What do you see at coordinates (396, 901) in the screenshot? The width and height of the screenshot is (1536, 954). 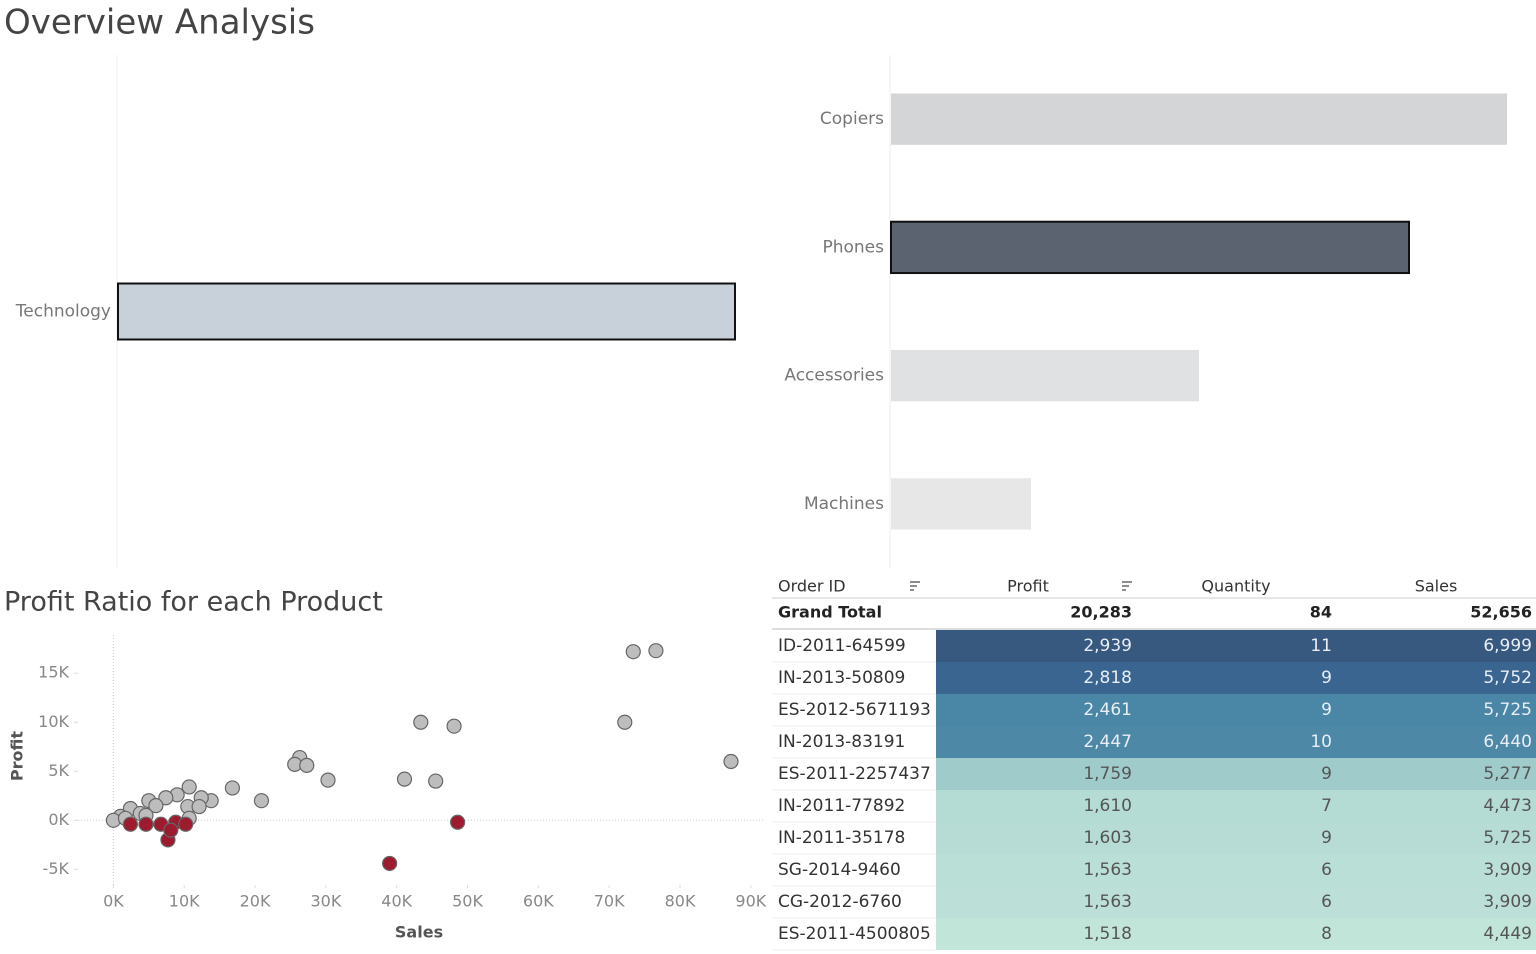 I see `x-tick-label: 40K` at bounding box center [396, 901].